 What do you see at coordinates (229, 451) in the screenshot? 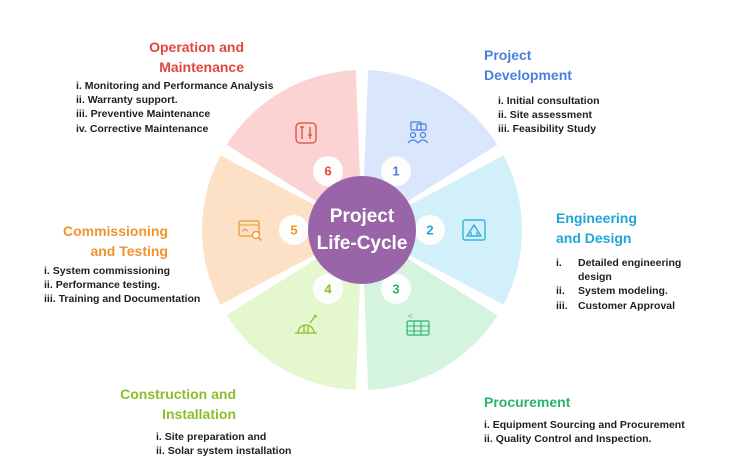
I see `item-text: Solar system installation` at bounding box center [229, 451].